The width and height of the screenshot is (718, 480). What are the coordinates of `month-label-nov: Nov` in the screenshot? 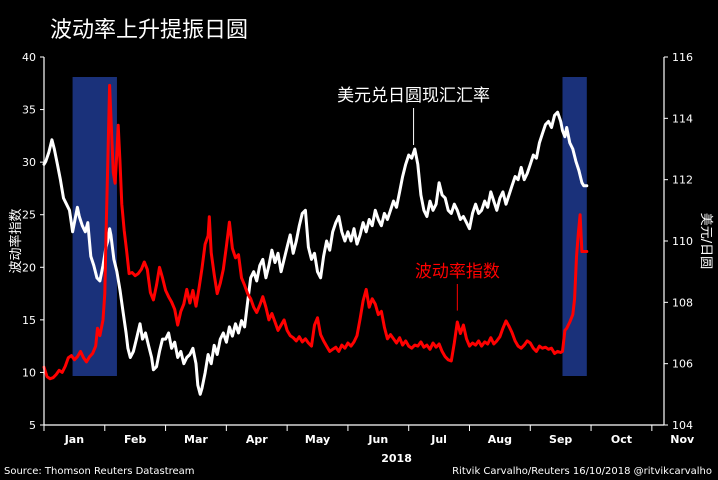 It's located at (682, 439).